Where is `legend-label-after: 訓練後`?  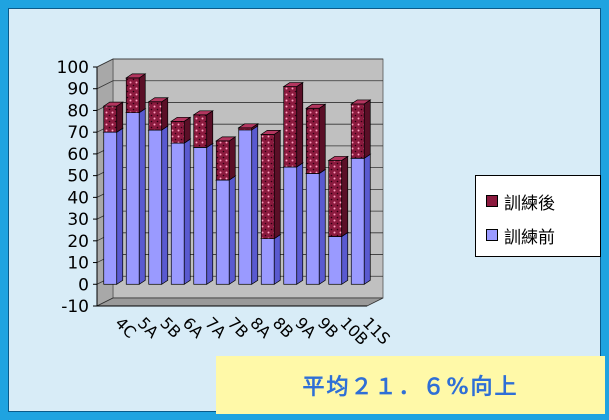 legend-label-after: 訓練後 is located at coordinates (529, 203).